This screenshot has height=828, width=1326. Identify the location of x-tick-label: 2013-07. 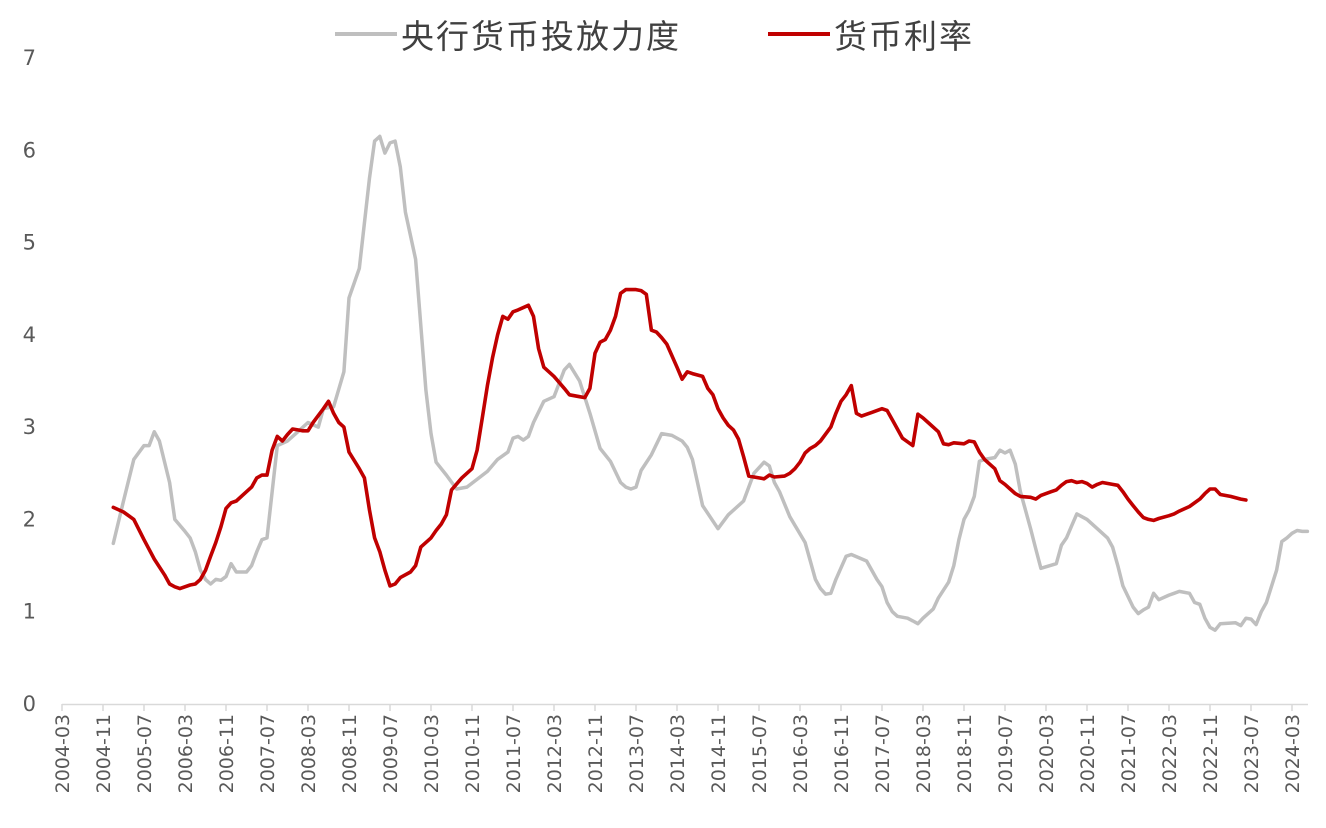
(637, 753).